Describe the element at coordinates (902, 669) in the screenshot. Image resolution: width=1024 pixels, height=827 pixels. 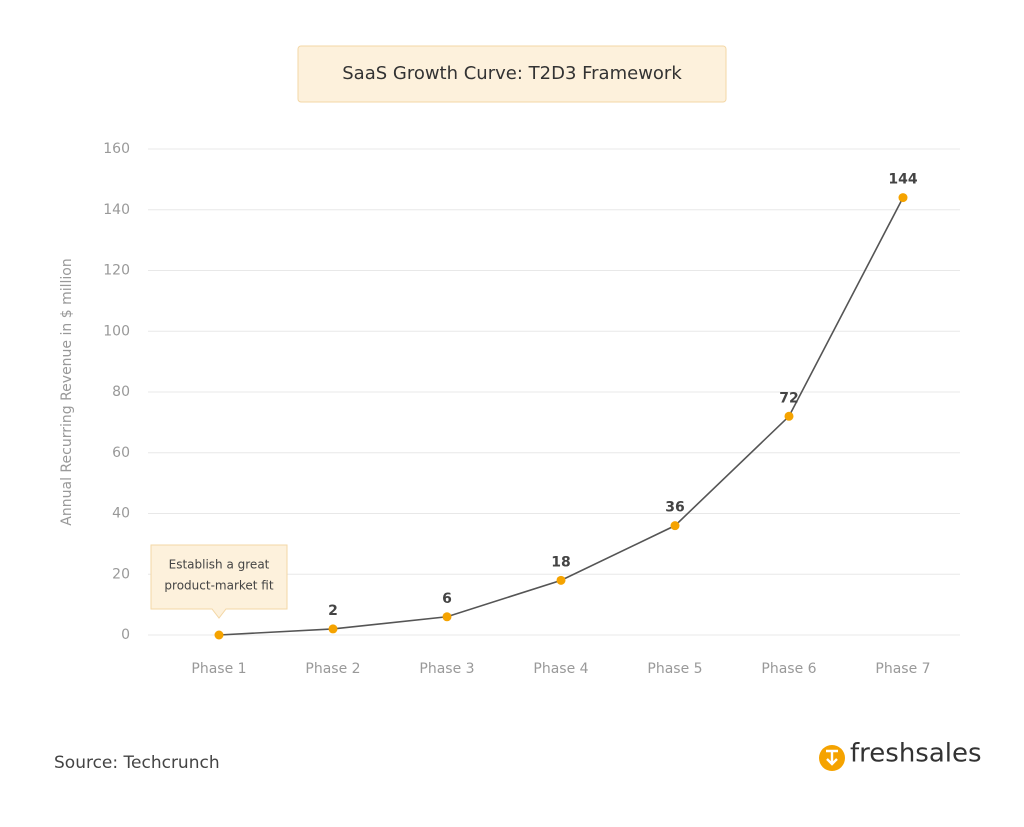
I see `x-tick-label: Phase 7` at that location.